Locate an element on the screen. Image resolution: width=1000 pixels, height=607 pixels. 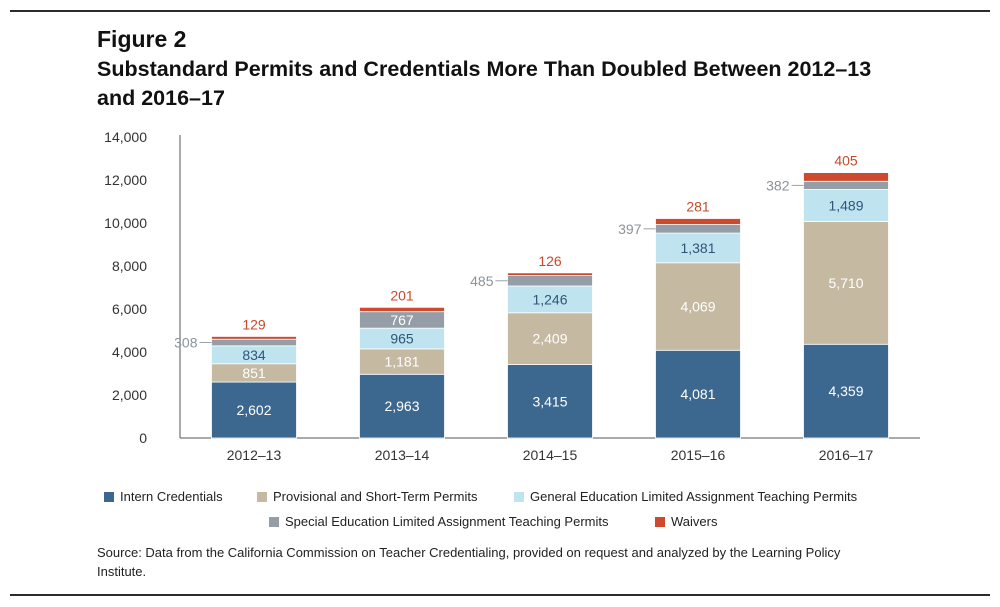
data-label: 1,246 is located at coordinates (549, 299).